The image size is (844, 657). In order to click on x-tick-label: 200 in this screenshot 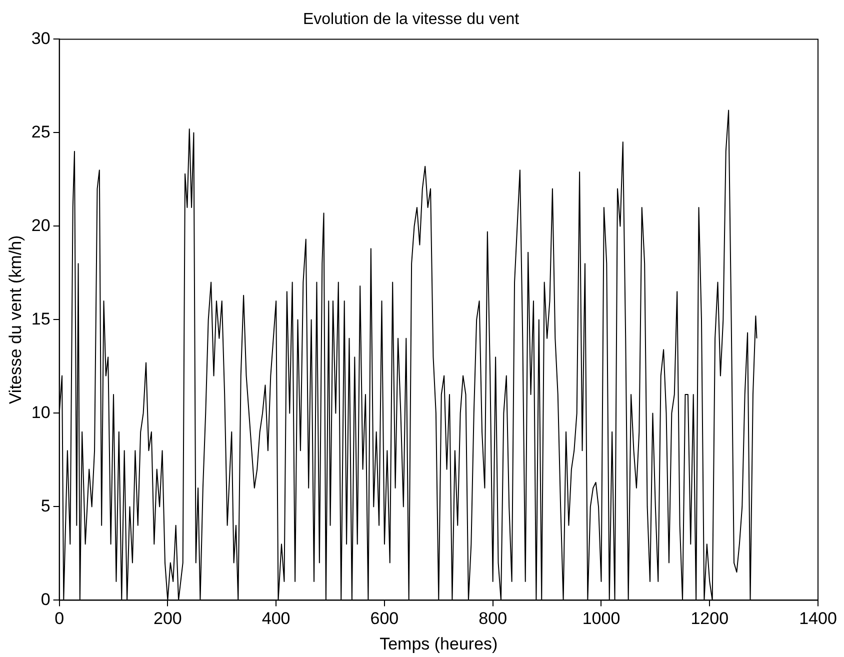, I will do `click(168, 618)`.